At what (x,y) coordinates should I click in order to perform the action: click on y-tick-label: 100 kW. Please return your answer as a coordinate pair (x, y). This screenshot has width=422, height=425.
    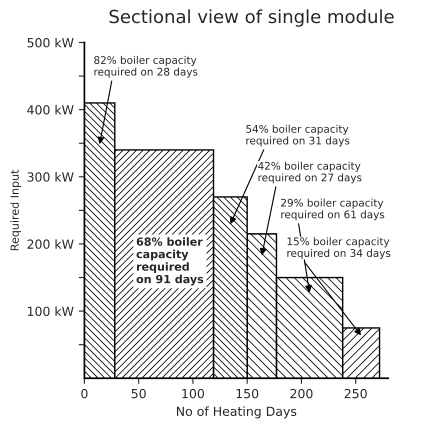
    Looking at the image, I should click on (51, 311).